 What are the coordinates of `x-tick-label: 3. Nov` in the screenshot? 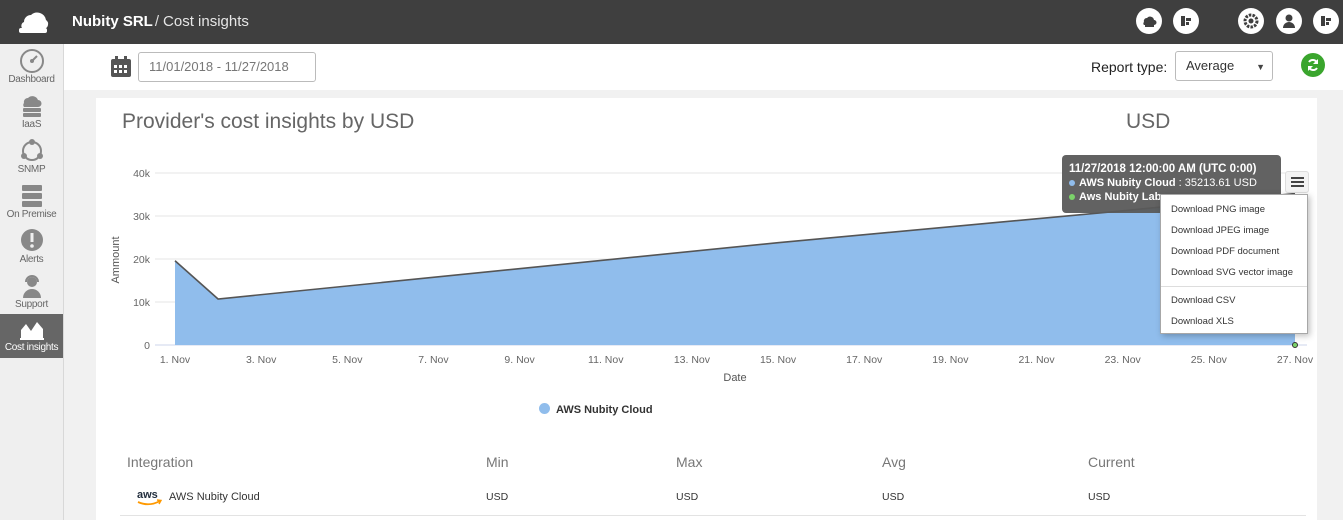 It's located at (261, 360).